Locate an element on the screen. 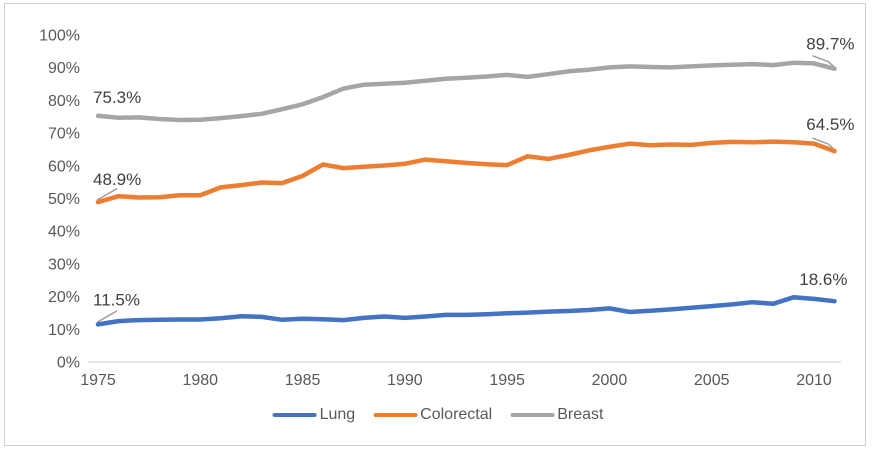 The height and width of the screenshot is (451, 874). chart-legend: Lung Colorectal Breast is located at coordinates (437, 415).